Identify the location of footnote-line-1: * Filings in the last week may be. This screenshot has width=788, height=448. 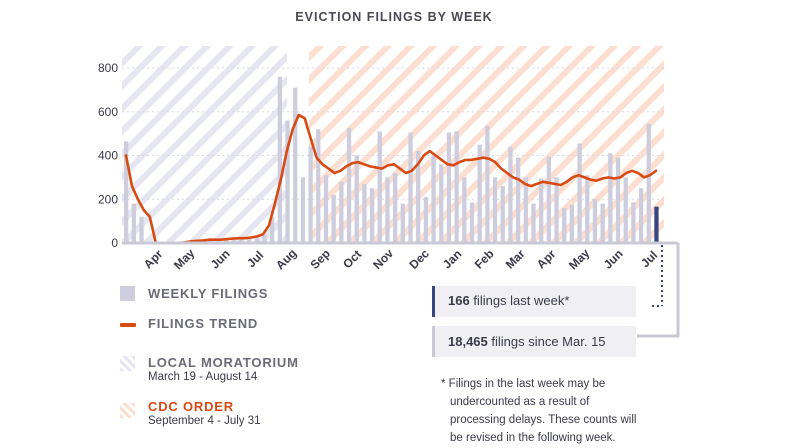
(523, 384).